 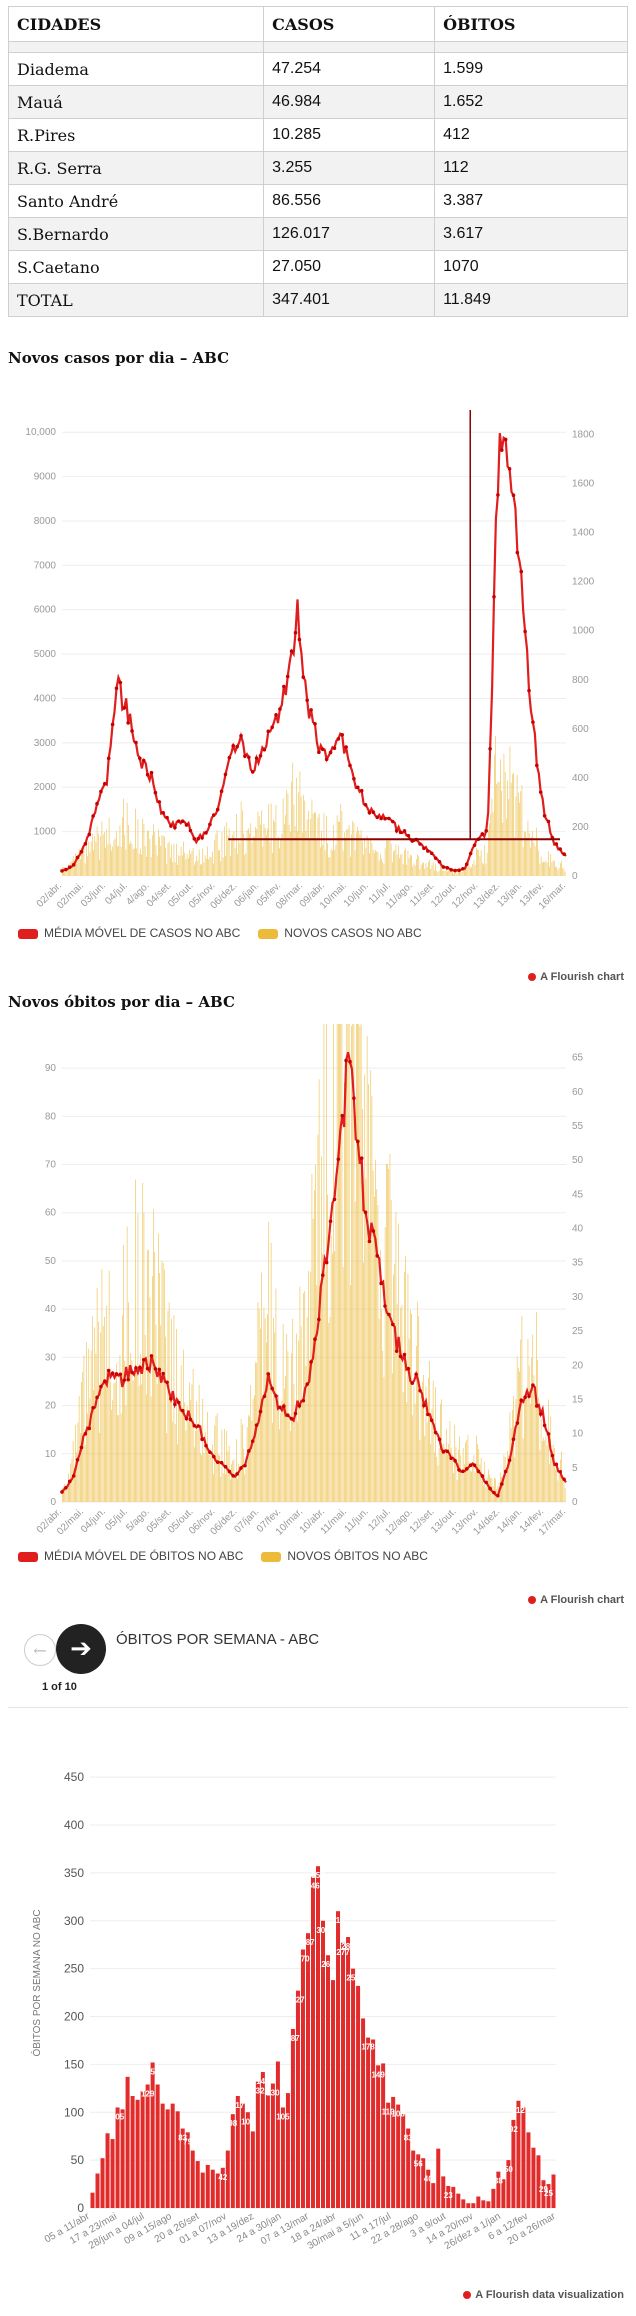 What do you see at coordinates (317, 24) in the screenshot?
I see `table-header-row: CIDADES CASOS ÓBITOS` at bounding box center [317, 24].